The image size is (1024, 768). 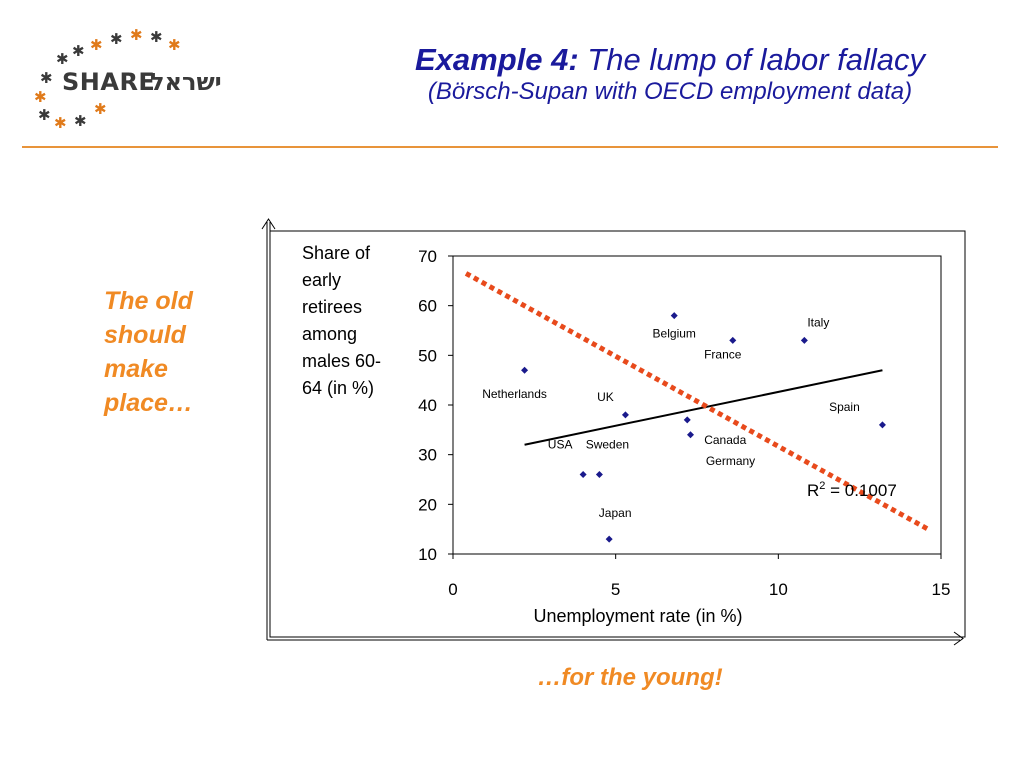 I want to click on y-tick-label: 10, so click(x=427, y=554).